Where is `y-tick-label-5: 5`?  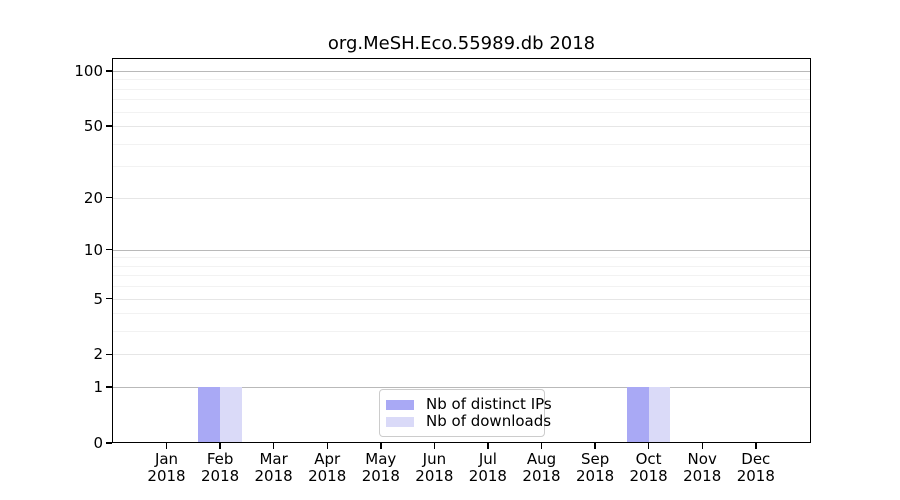
y-tick-label-5: 5 is located at coordinates (98, 298).